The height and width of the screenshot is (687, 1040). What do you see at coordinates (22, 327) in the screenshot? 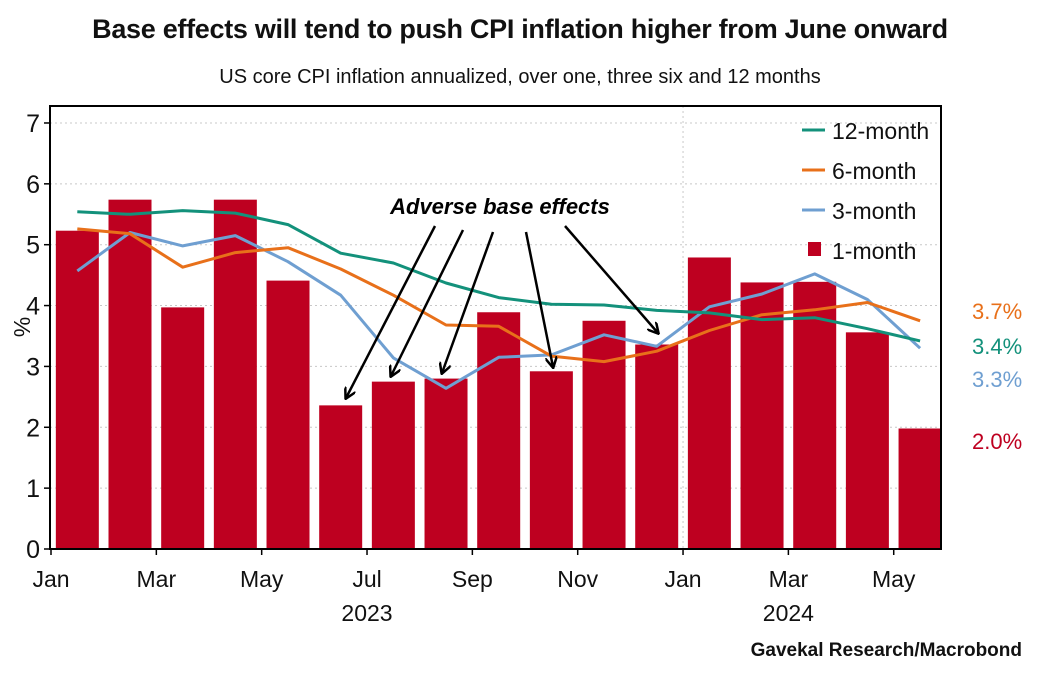
I see `y-axis-label: %` at bounding box center [22, 327].